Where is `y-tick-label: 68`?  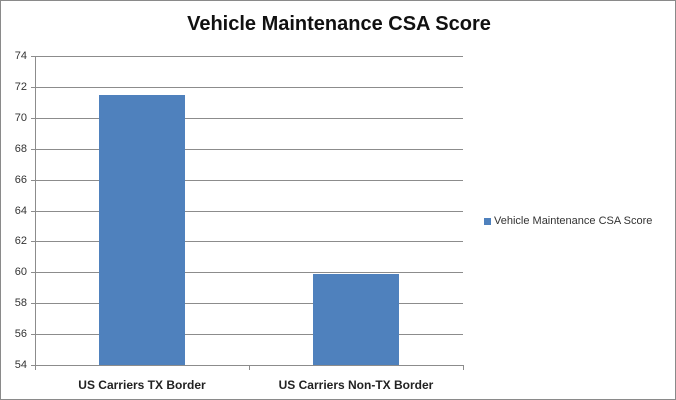 y-tick-label: 68 is located at coordinates (20, 149).